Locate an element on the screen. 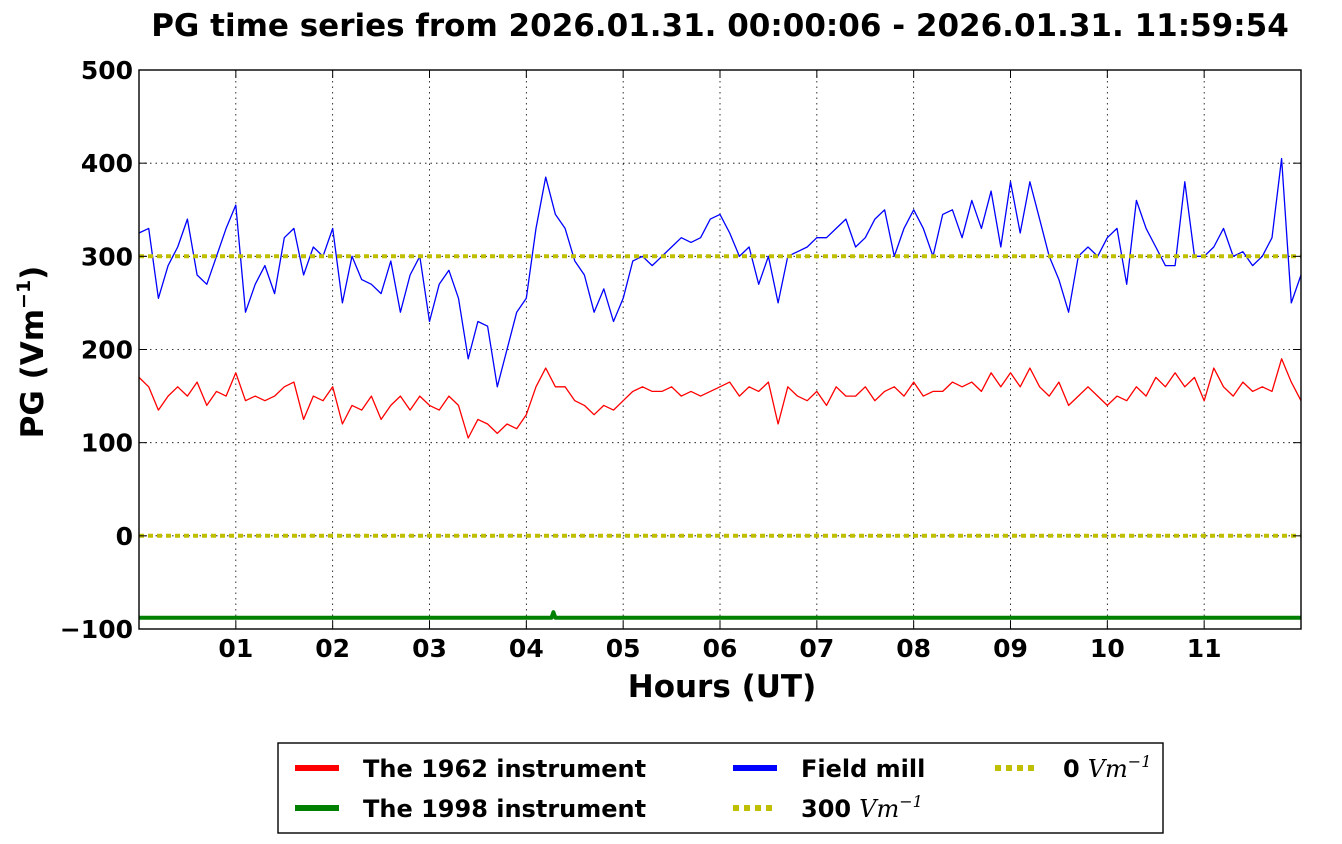 This screenshot has height=844, width=1342. legend-label-text: Field mill is located at coordinates (863, 769).